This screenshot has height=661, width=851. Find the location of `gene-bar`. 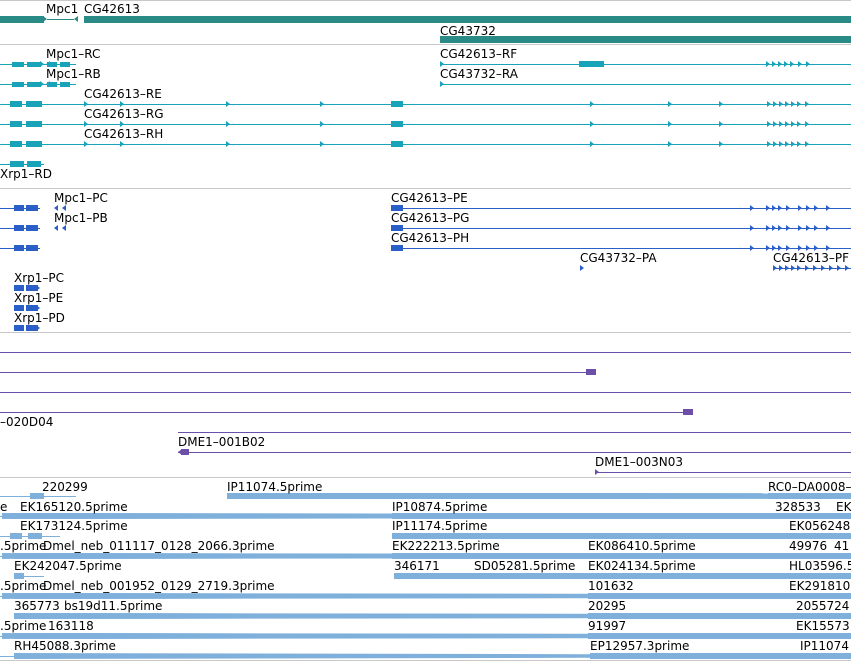

gene-bar is located at coordinates (467, 19).